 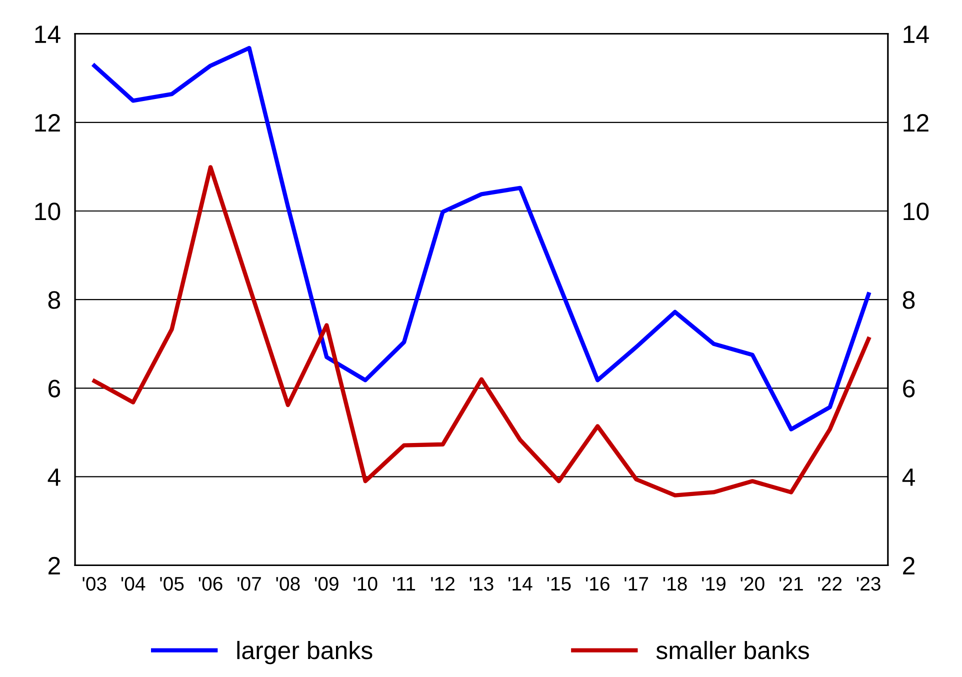 What do you see at coordinates (916, 34) in the screenshot?
I see `y2-tick-label: 14` at bounding box center [916, 34].